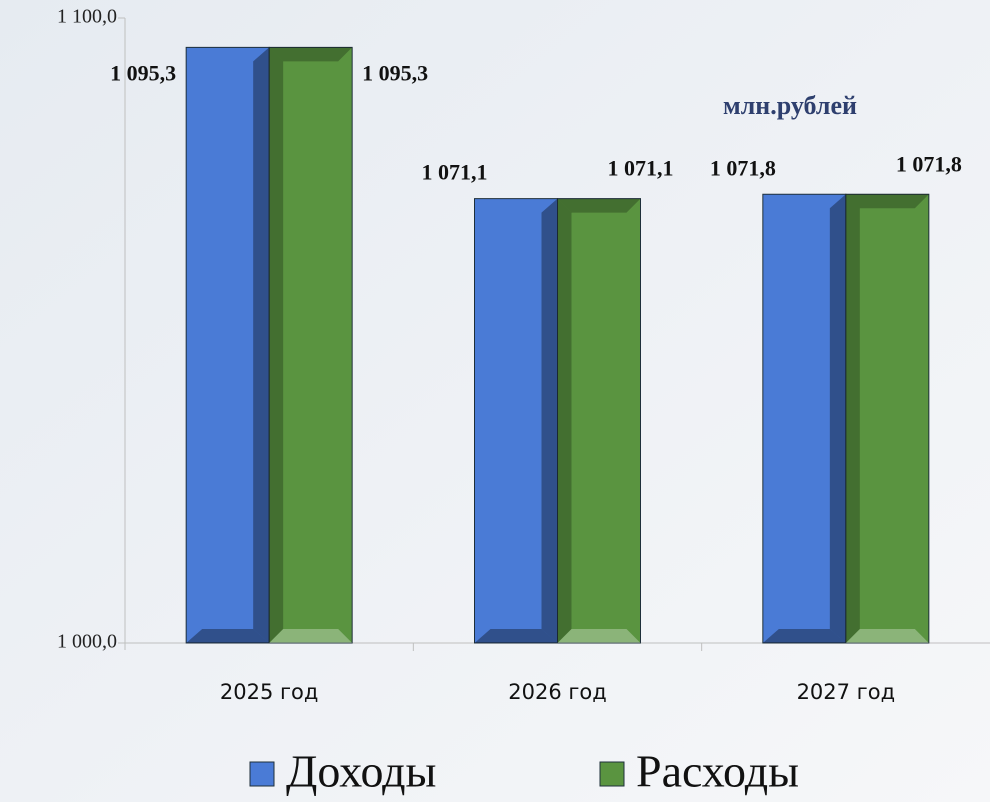 The width and height of the screenshot is (990, 802). What do you see at coordinates (269, 692) in the screenshot?
I see `x-tick-label: 2025 год` at bounding box center [269, 692].